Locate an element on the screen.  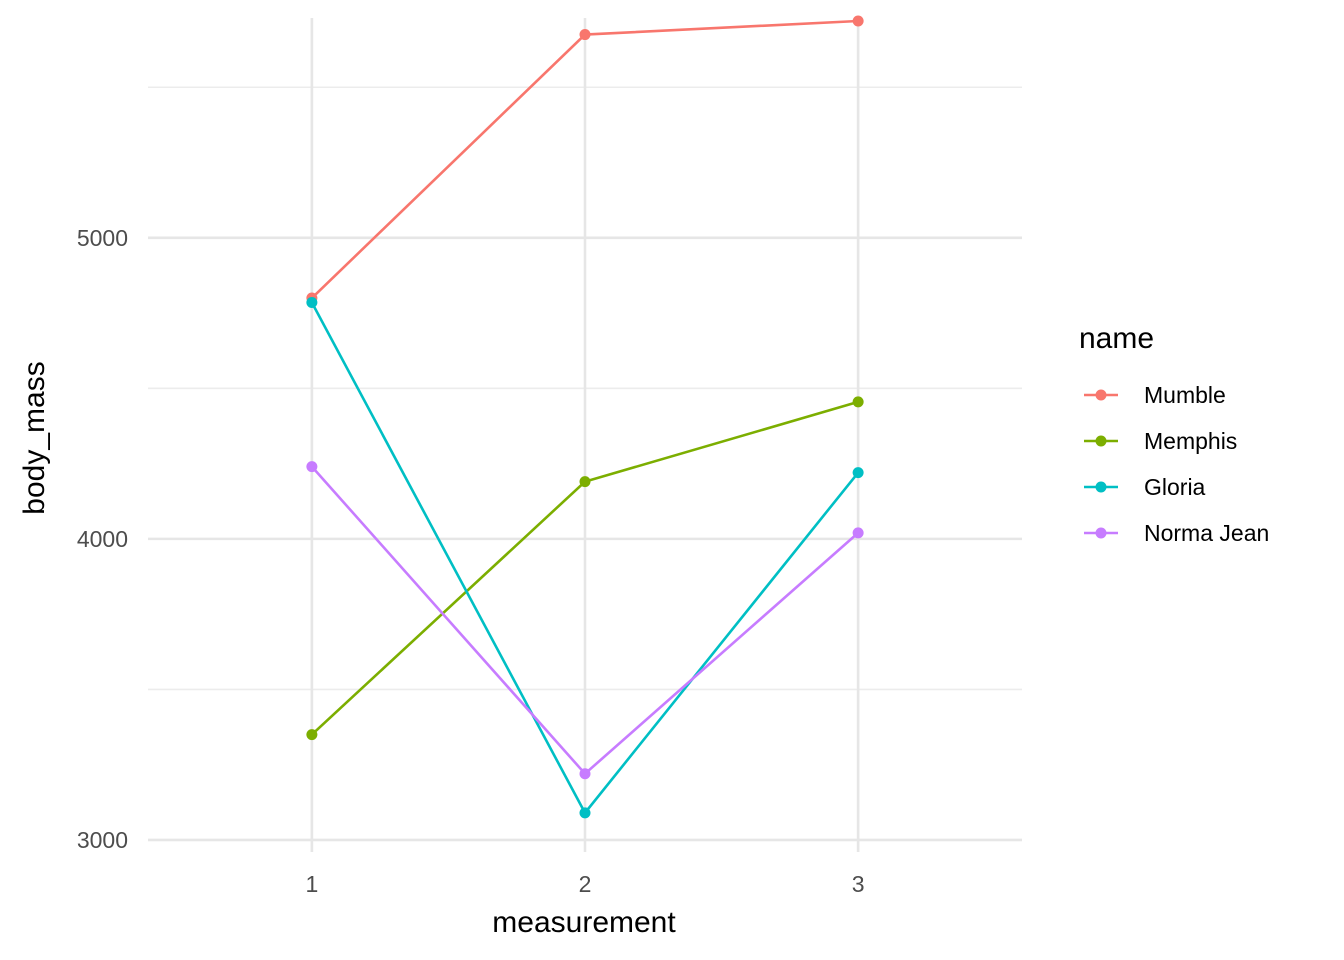
x-tick-label: 3 is located at coordinates (858, 884).